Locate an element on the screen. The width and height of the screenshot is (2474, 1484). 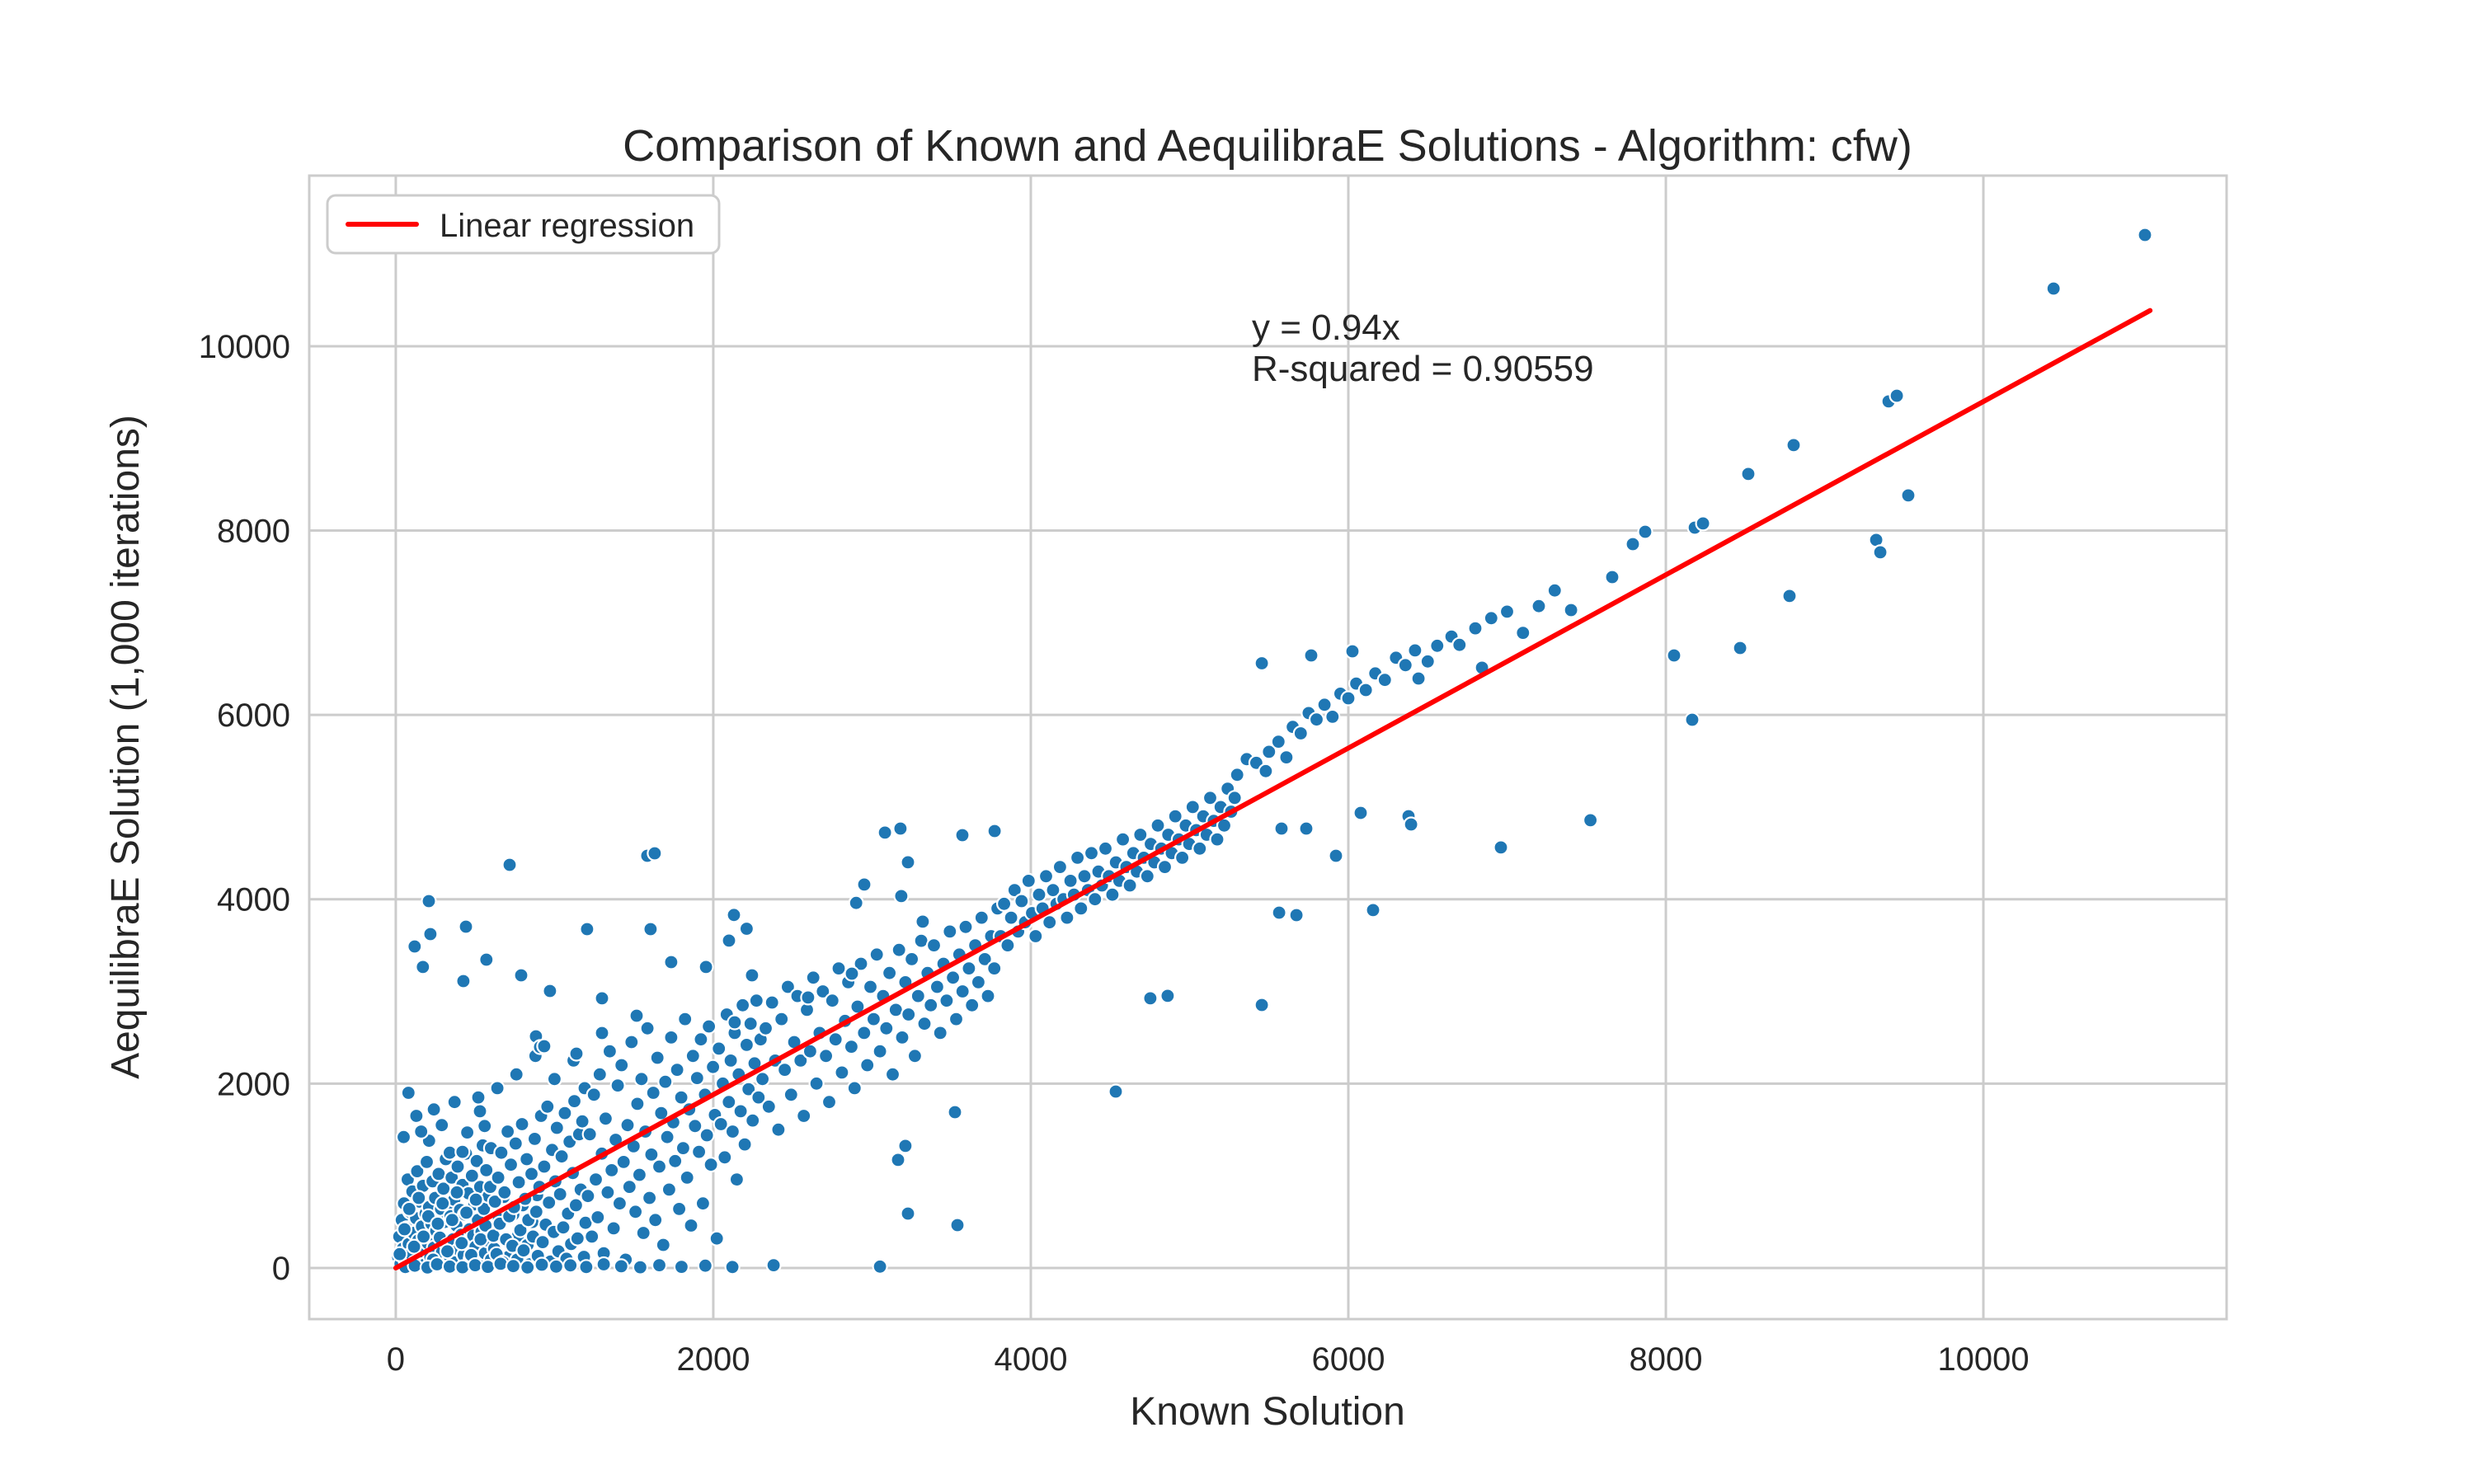
x-tick-label: 0 is located at coordinates (396, 1359).